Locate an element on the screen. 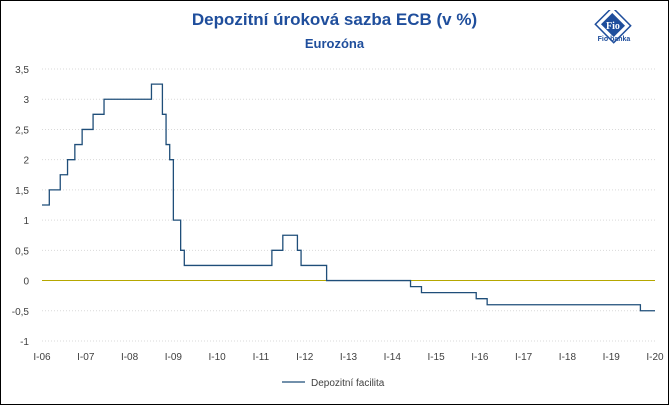 This screenshot has width=669, height=405. x-tick-label: I-16 is located at coordinates (480, 357).